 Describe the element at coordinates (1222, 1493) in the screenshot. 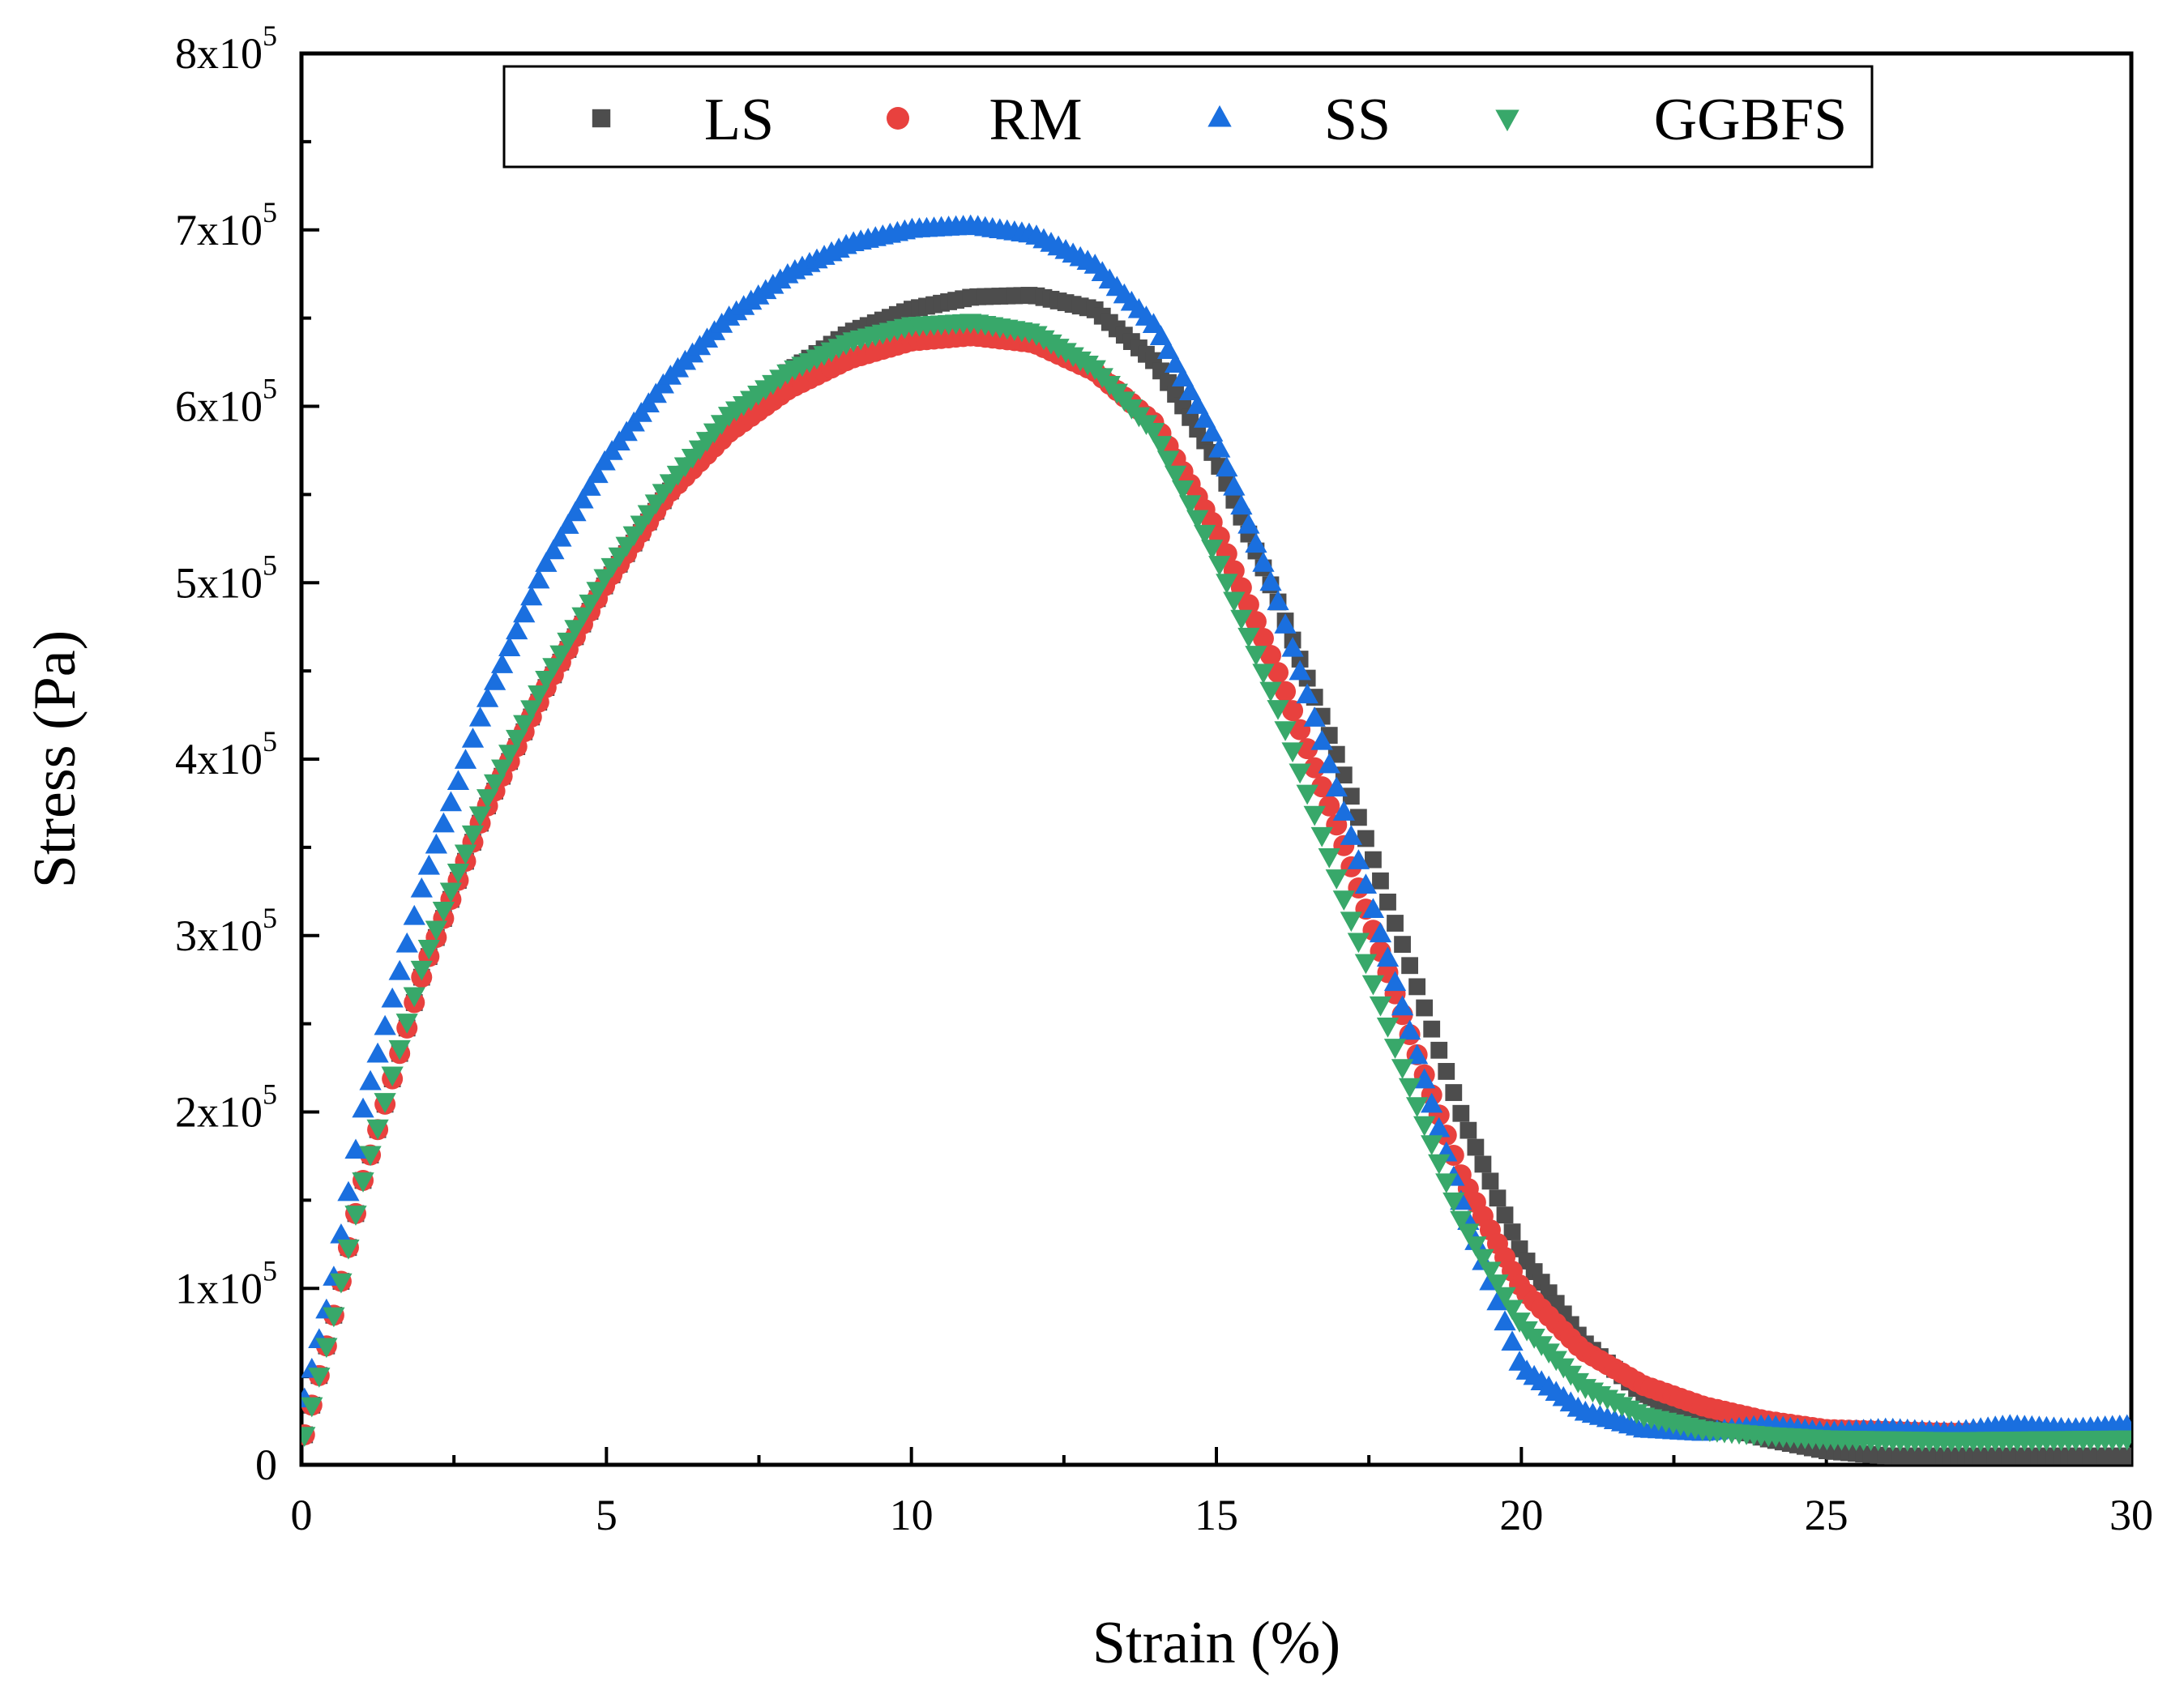

I see `x-axis: 0 5 10 15 20 25 30` at that location.